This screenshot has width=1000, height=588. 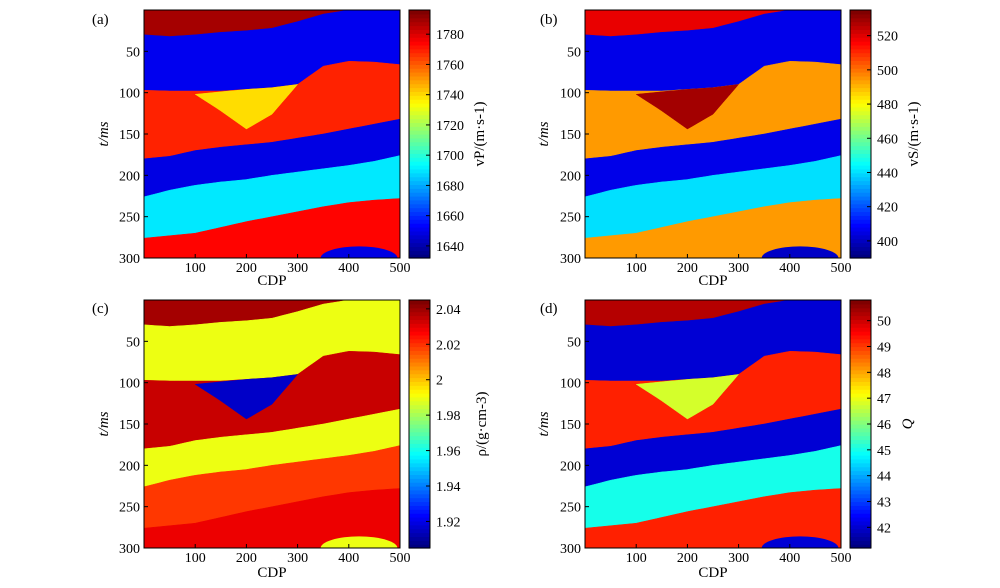 What do you see at coordinates (246, 397) in the screenshot?
I see `panel-c-lens-body` at bounding box center [246, 397].